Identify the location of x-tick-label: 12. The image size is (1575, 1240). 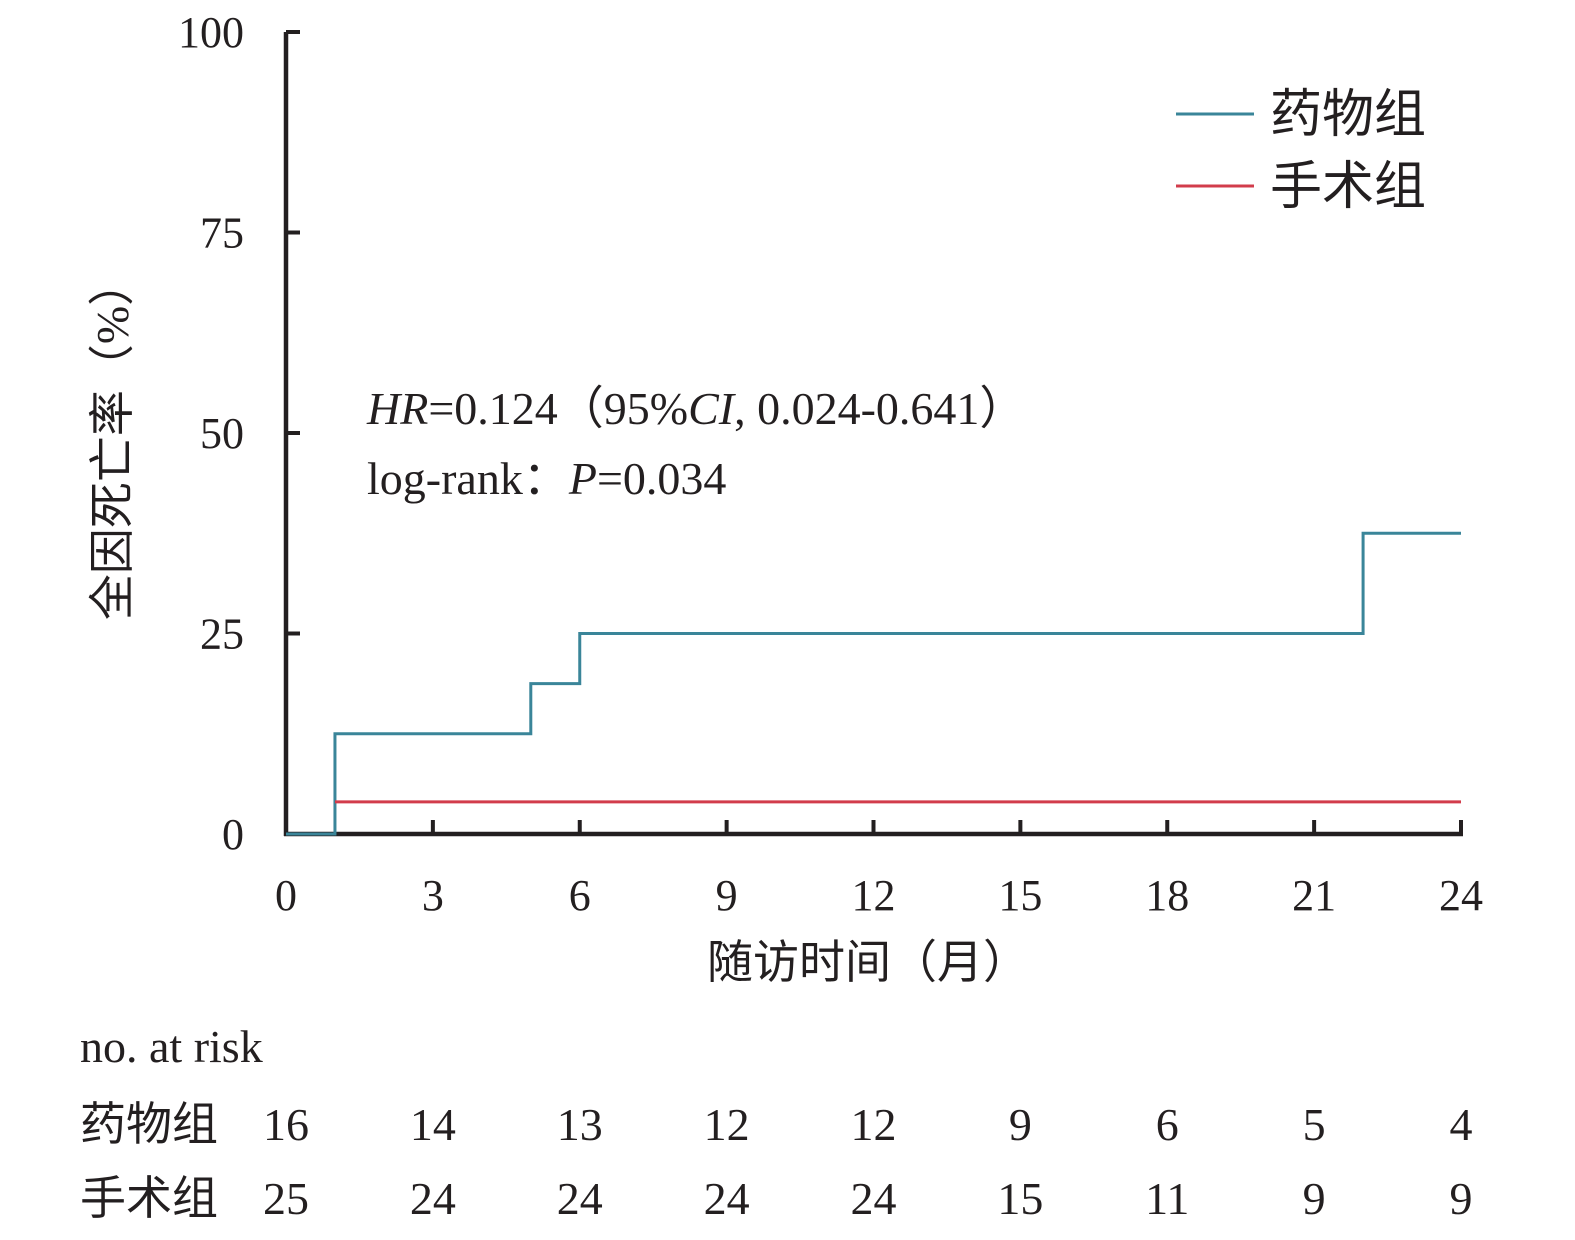
(874, 895).